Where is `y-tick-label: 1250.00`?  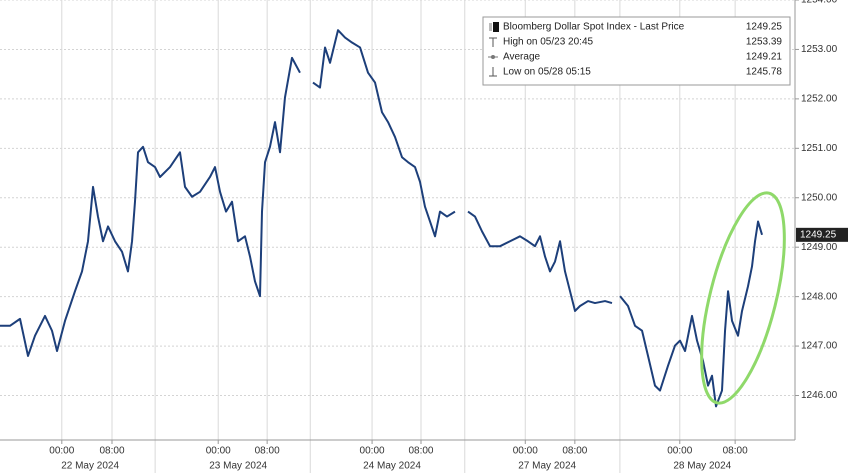
y-tick-label: 1250.00 is located at coordinates (819, 197).